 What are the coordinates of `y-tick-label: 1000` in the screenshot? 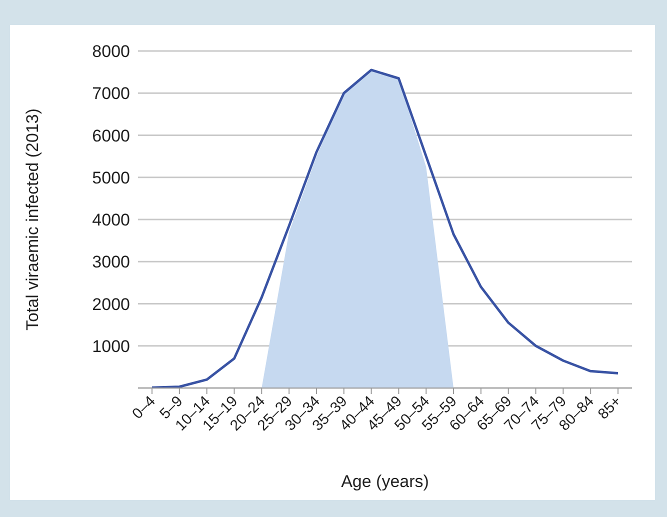 It's located at (111, 346).